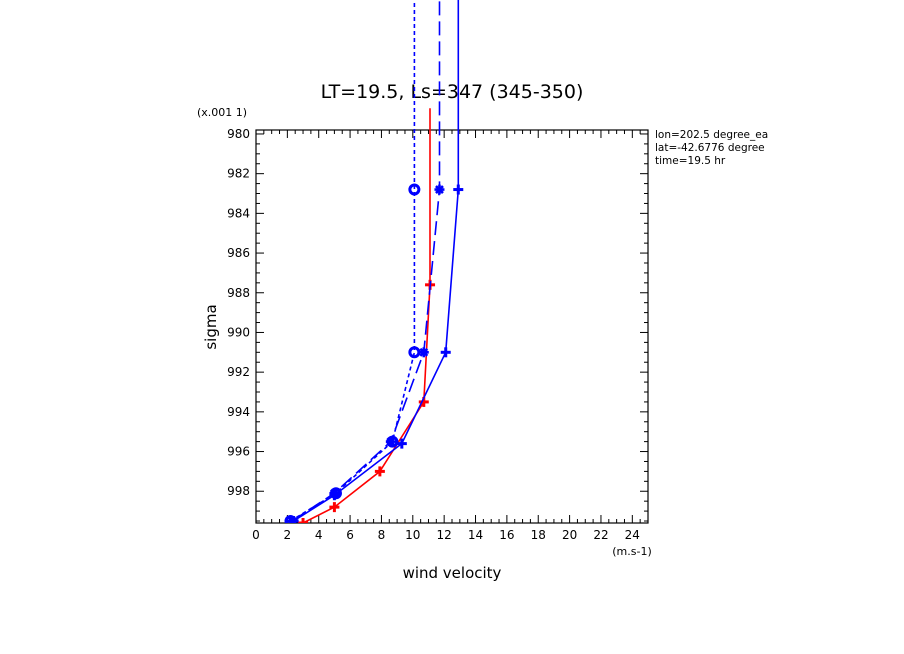 This screenshot has width=904, height=654. Describe the element at coordinates (632, 535) in the screenshot. I see `x-tick-label: 24` at that location.